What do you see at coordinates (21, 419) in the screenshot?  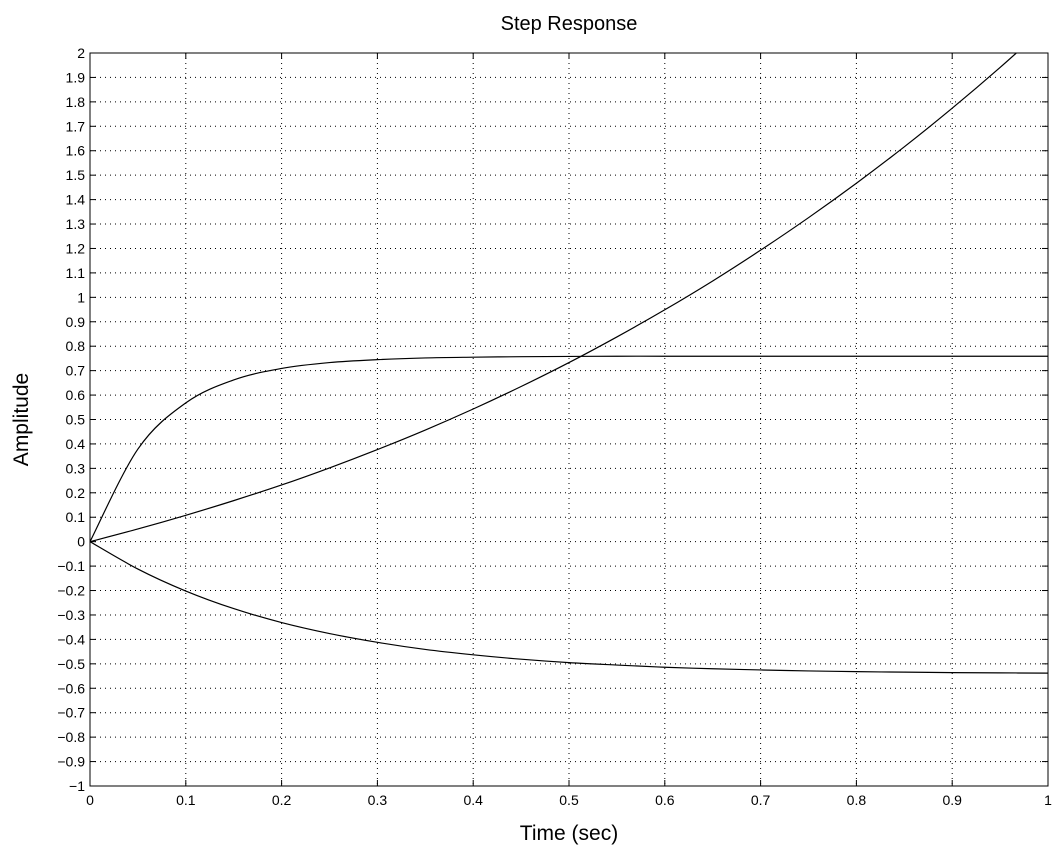 I see `y-axis-title: Amplitude` at bounding box center [21, 419].